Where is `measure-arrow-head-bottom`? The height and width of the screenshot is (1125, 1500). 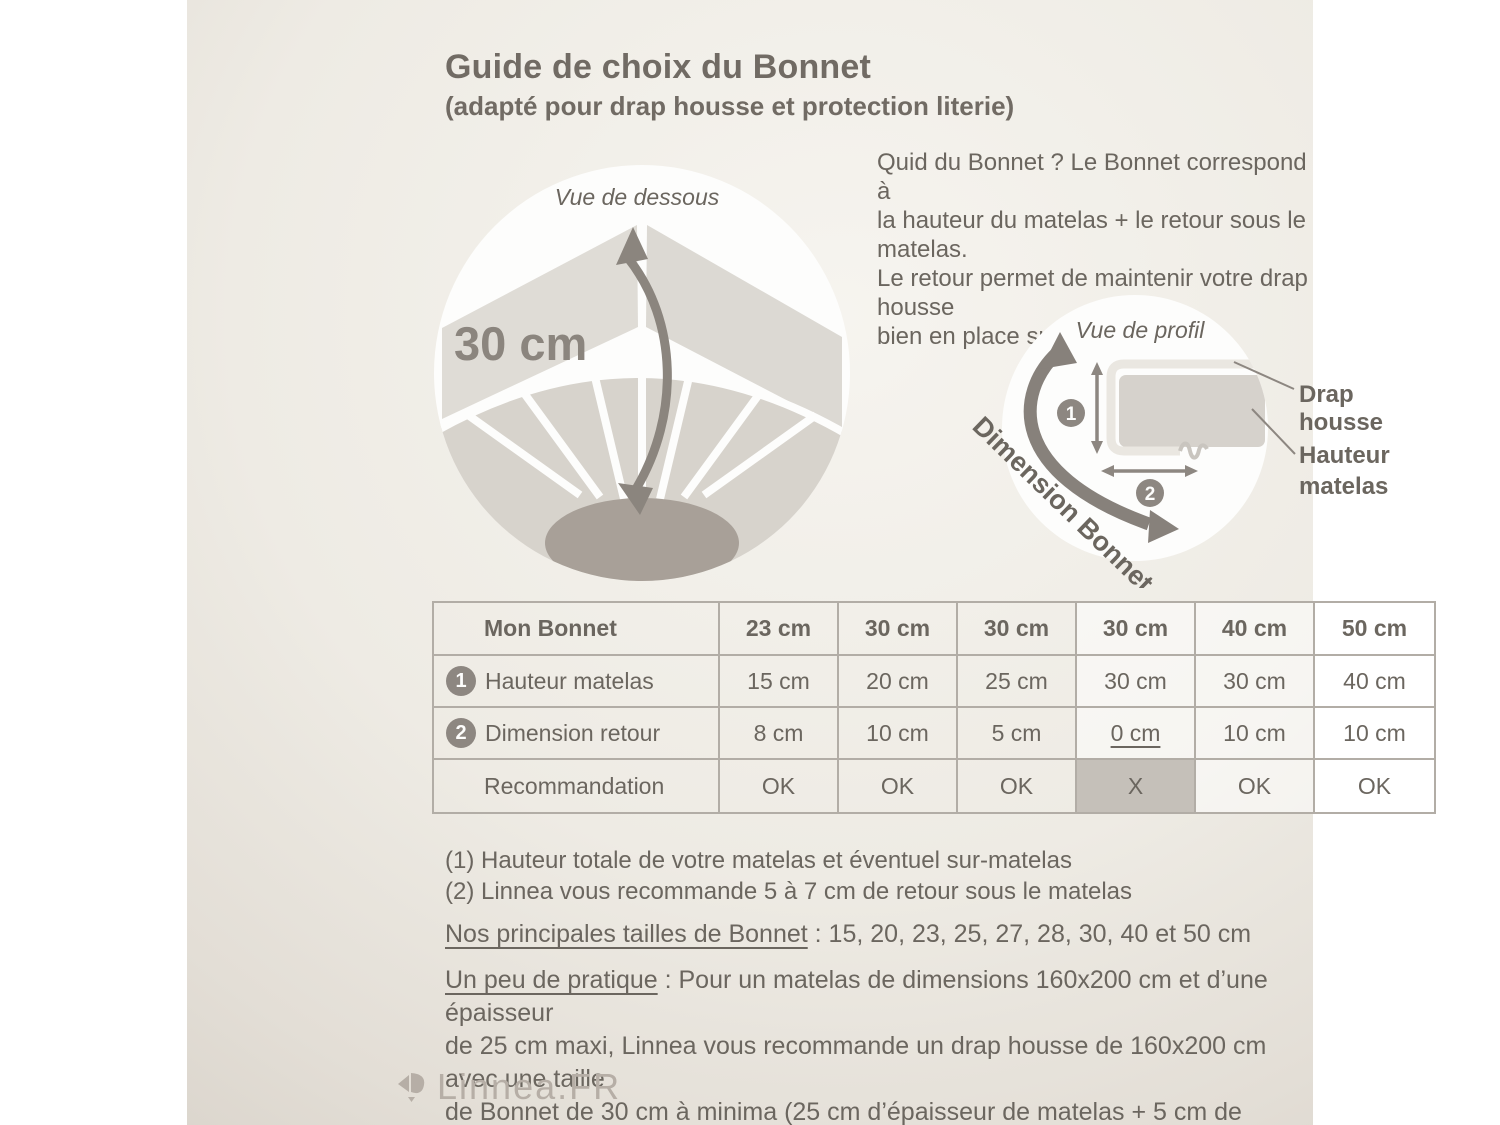 measure-arrow-head-bottom is located at coordinates (635, 499).